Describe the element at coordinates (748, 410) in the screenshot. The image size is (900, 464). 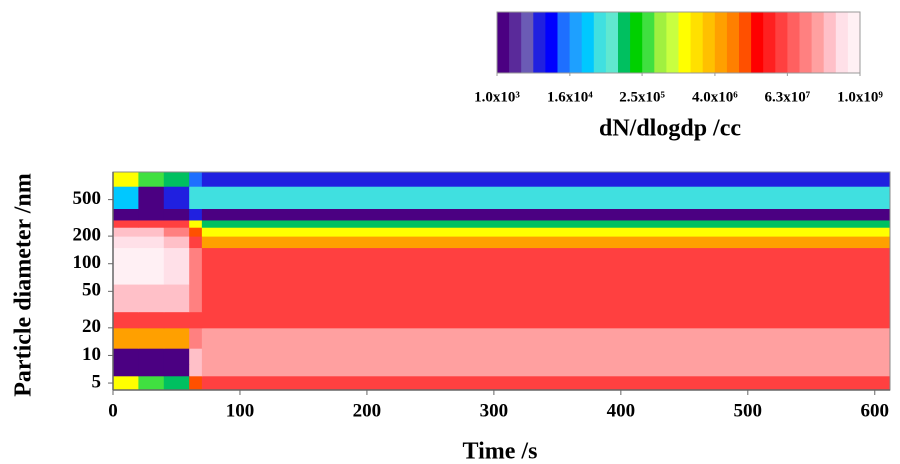
I see `x-tick-label: 500` at that location.